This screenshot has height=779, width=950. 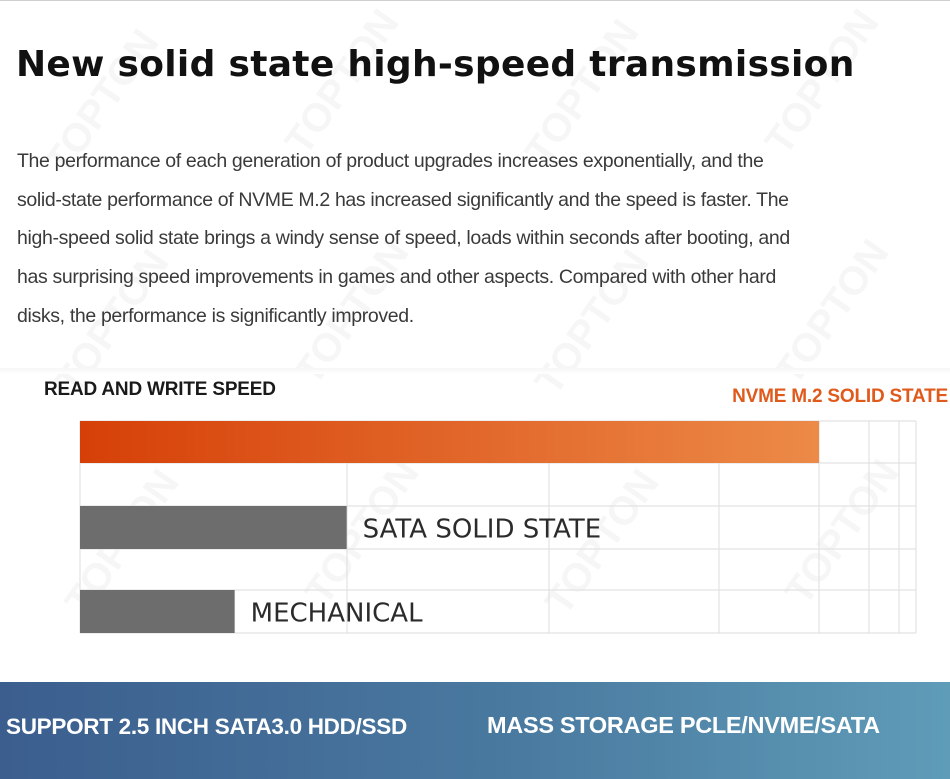 I want to click on bar-mechanical-label: MECHANICAL, so click(x=337, y=614).